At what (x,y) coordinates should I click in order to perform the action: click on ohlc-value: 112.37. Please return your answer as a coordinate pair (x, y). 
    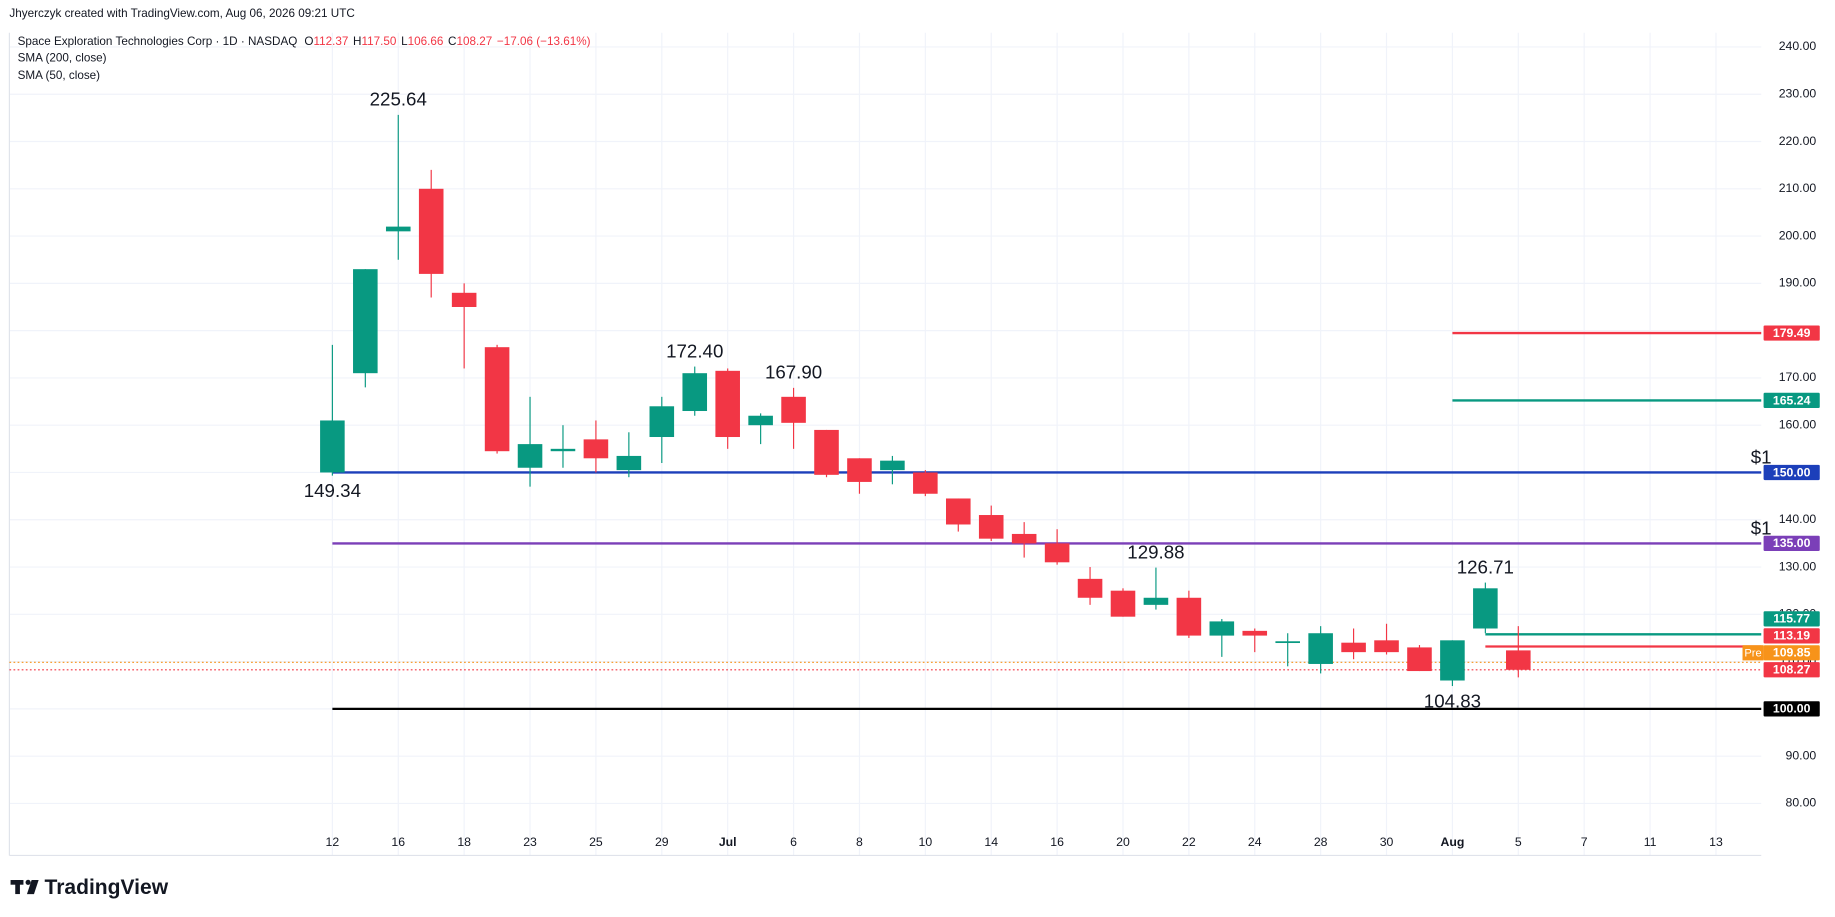
    Looking at the image, I should click on (330, 41).